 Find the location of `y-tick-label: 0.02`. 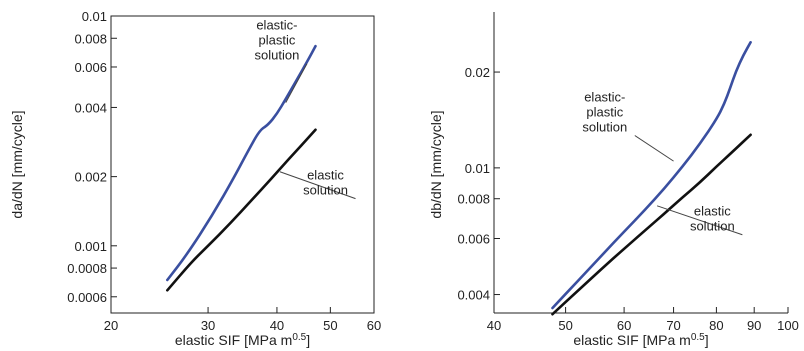

y-tick-label: 0.02 is located at coordinates (477, 72).